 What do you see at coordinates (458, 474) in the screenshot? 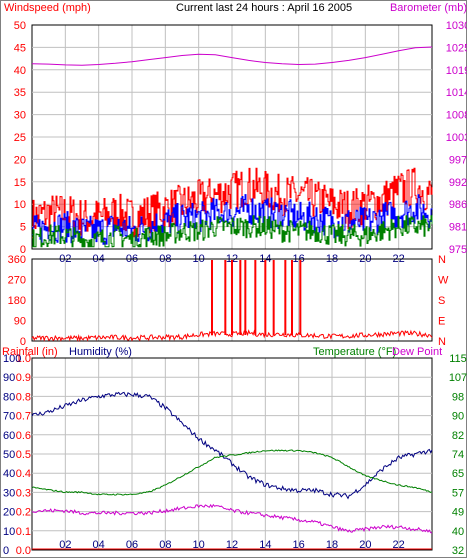
I see `temperature-tick-label: 65` at bounding box center [458, 474].